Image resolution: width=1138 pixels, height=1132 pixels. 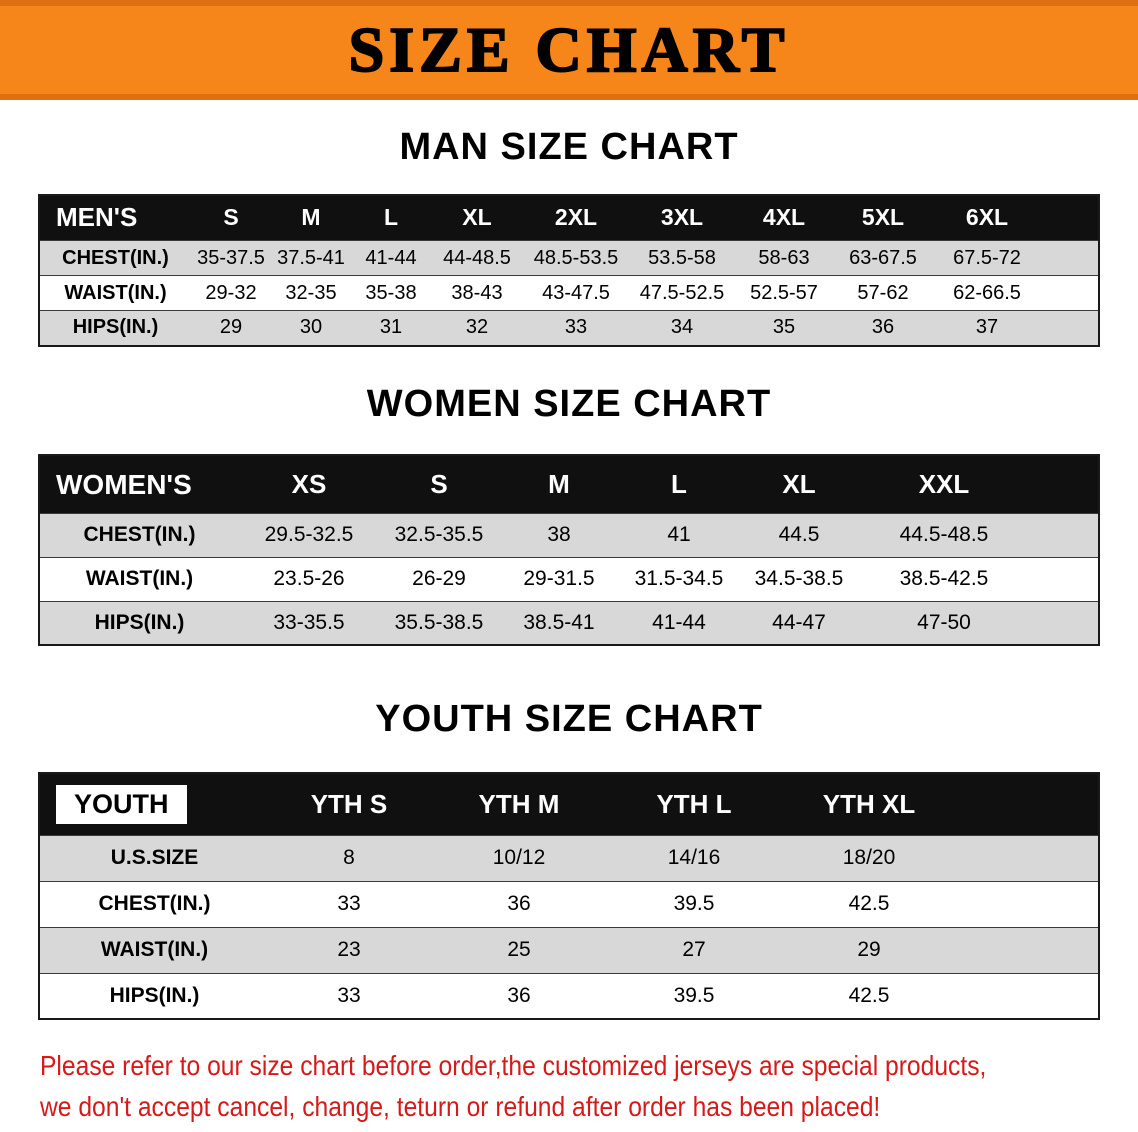 What do you see at coordinates (784, 328) in the screenshot?
I see `table-cell: 35` at bounding box center [784, 328].